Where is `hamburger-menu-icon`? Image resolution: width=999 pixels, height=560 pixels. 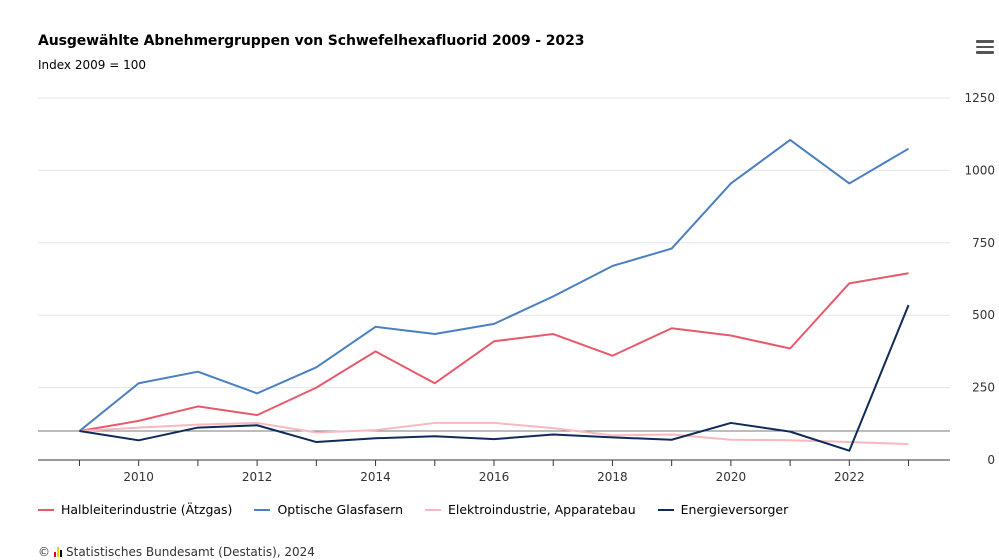
hamburger-menu-icon is located at coordinates (985, 47).